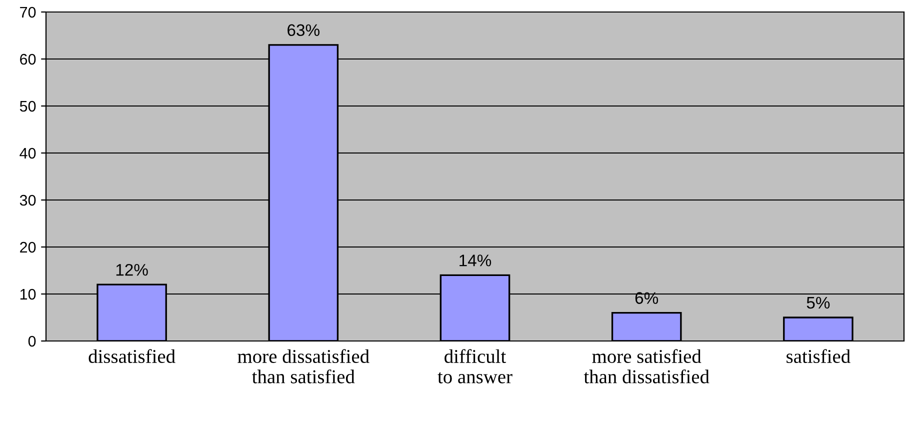  Describe the element at coordinates (28, 59) in the screenshot. I see `y-tick-label: 60` at that location.